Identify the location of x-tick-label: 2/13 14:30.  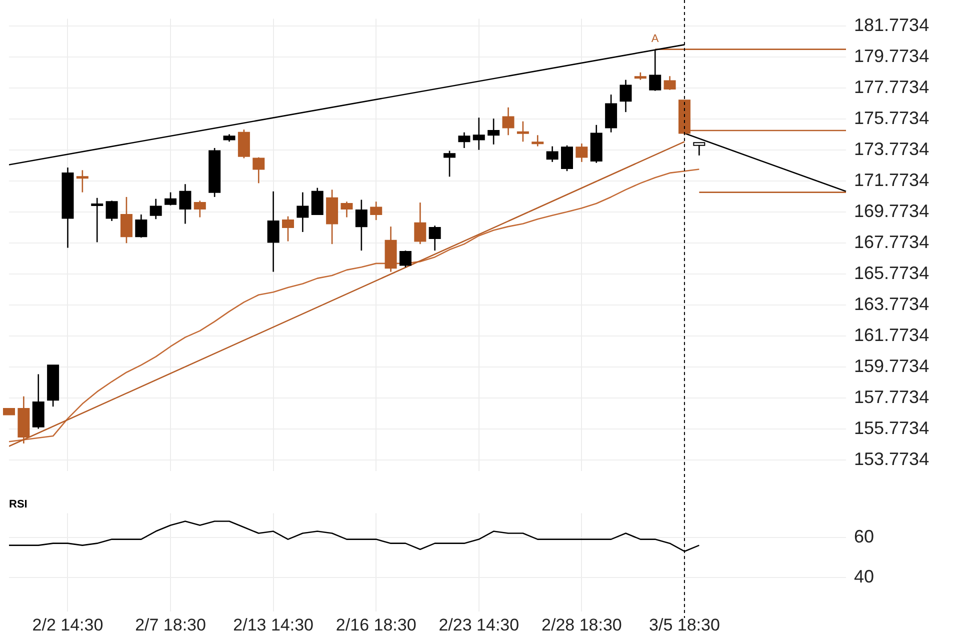
(273, 624).